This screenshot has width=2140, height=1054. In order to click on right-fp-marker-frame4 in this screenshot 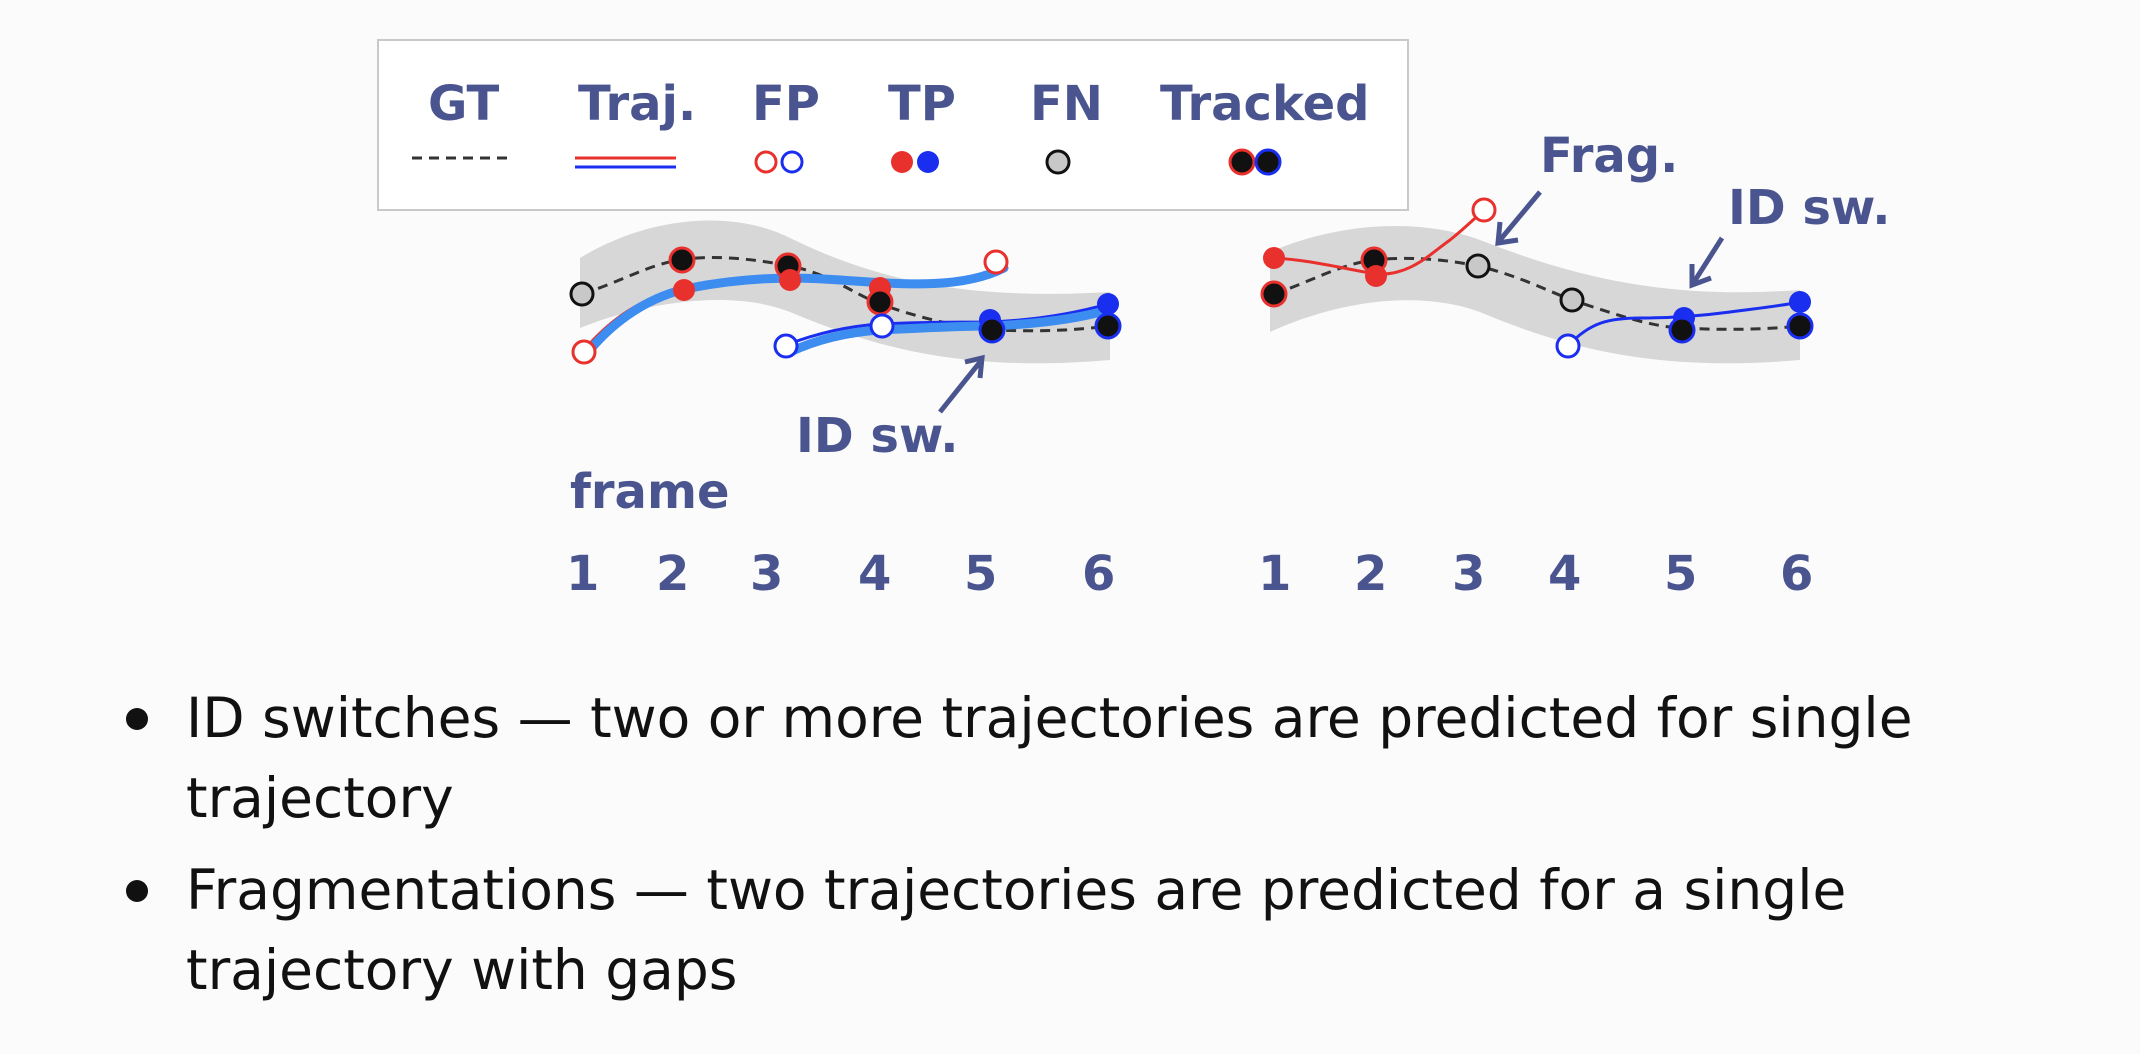, I will do `click(1568, 346)`.